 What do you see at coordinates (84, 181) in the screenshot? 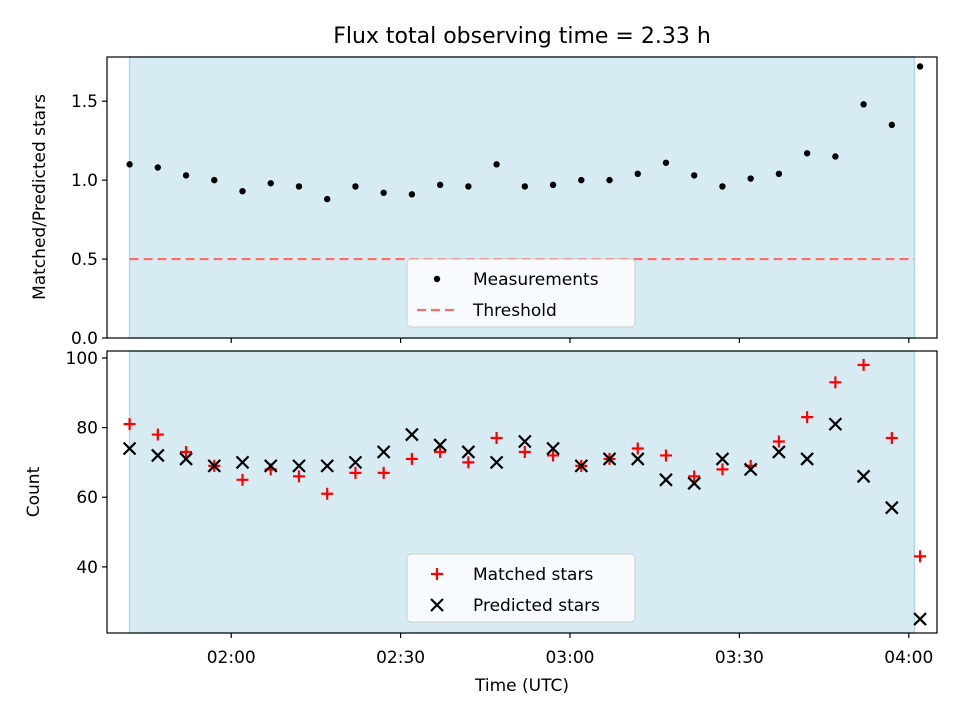
I see `y-tick-label-top: 1.0` at bounding box center [84, 181].